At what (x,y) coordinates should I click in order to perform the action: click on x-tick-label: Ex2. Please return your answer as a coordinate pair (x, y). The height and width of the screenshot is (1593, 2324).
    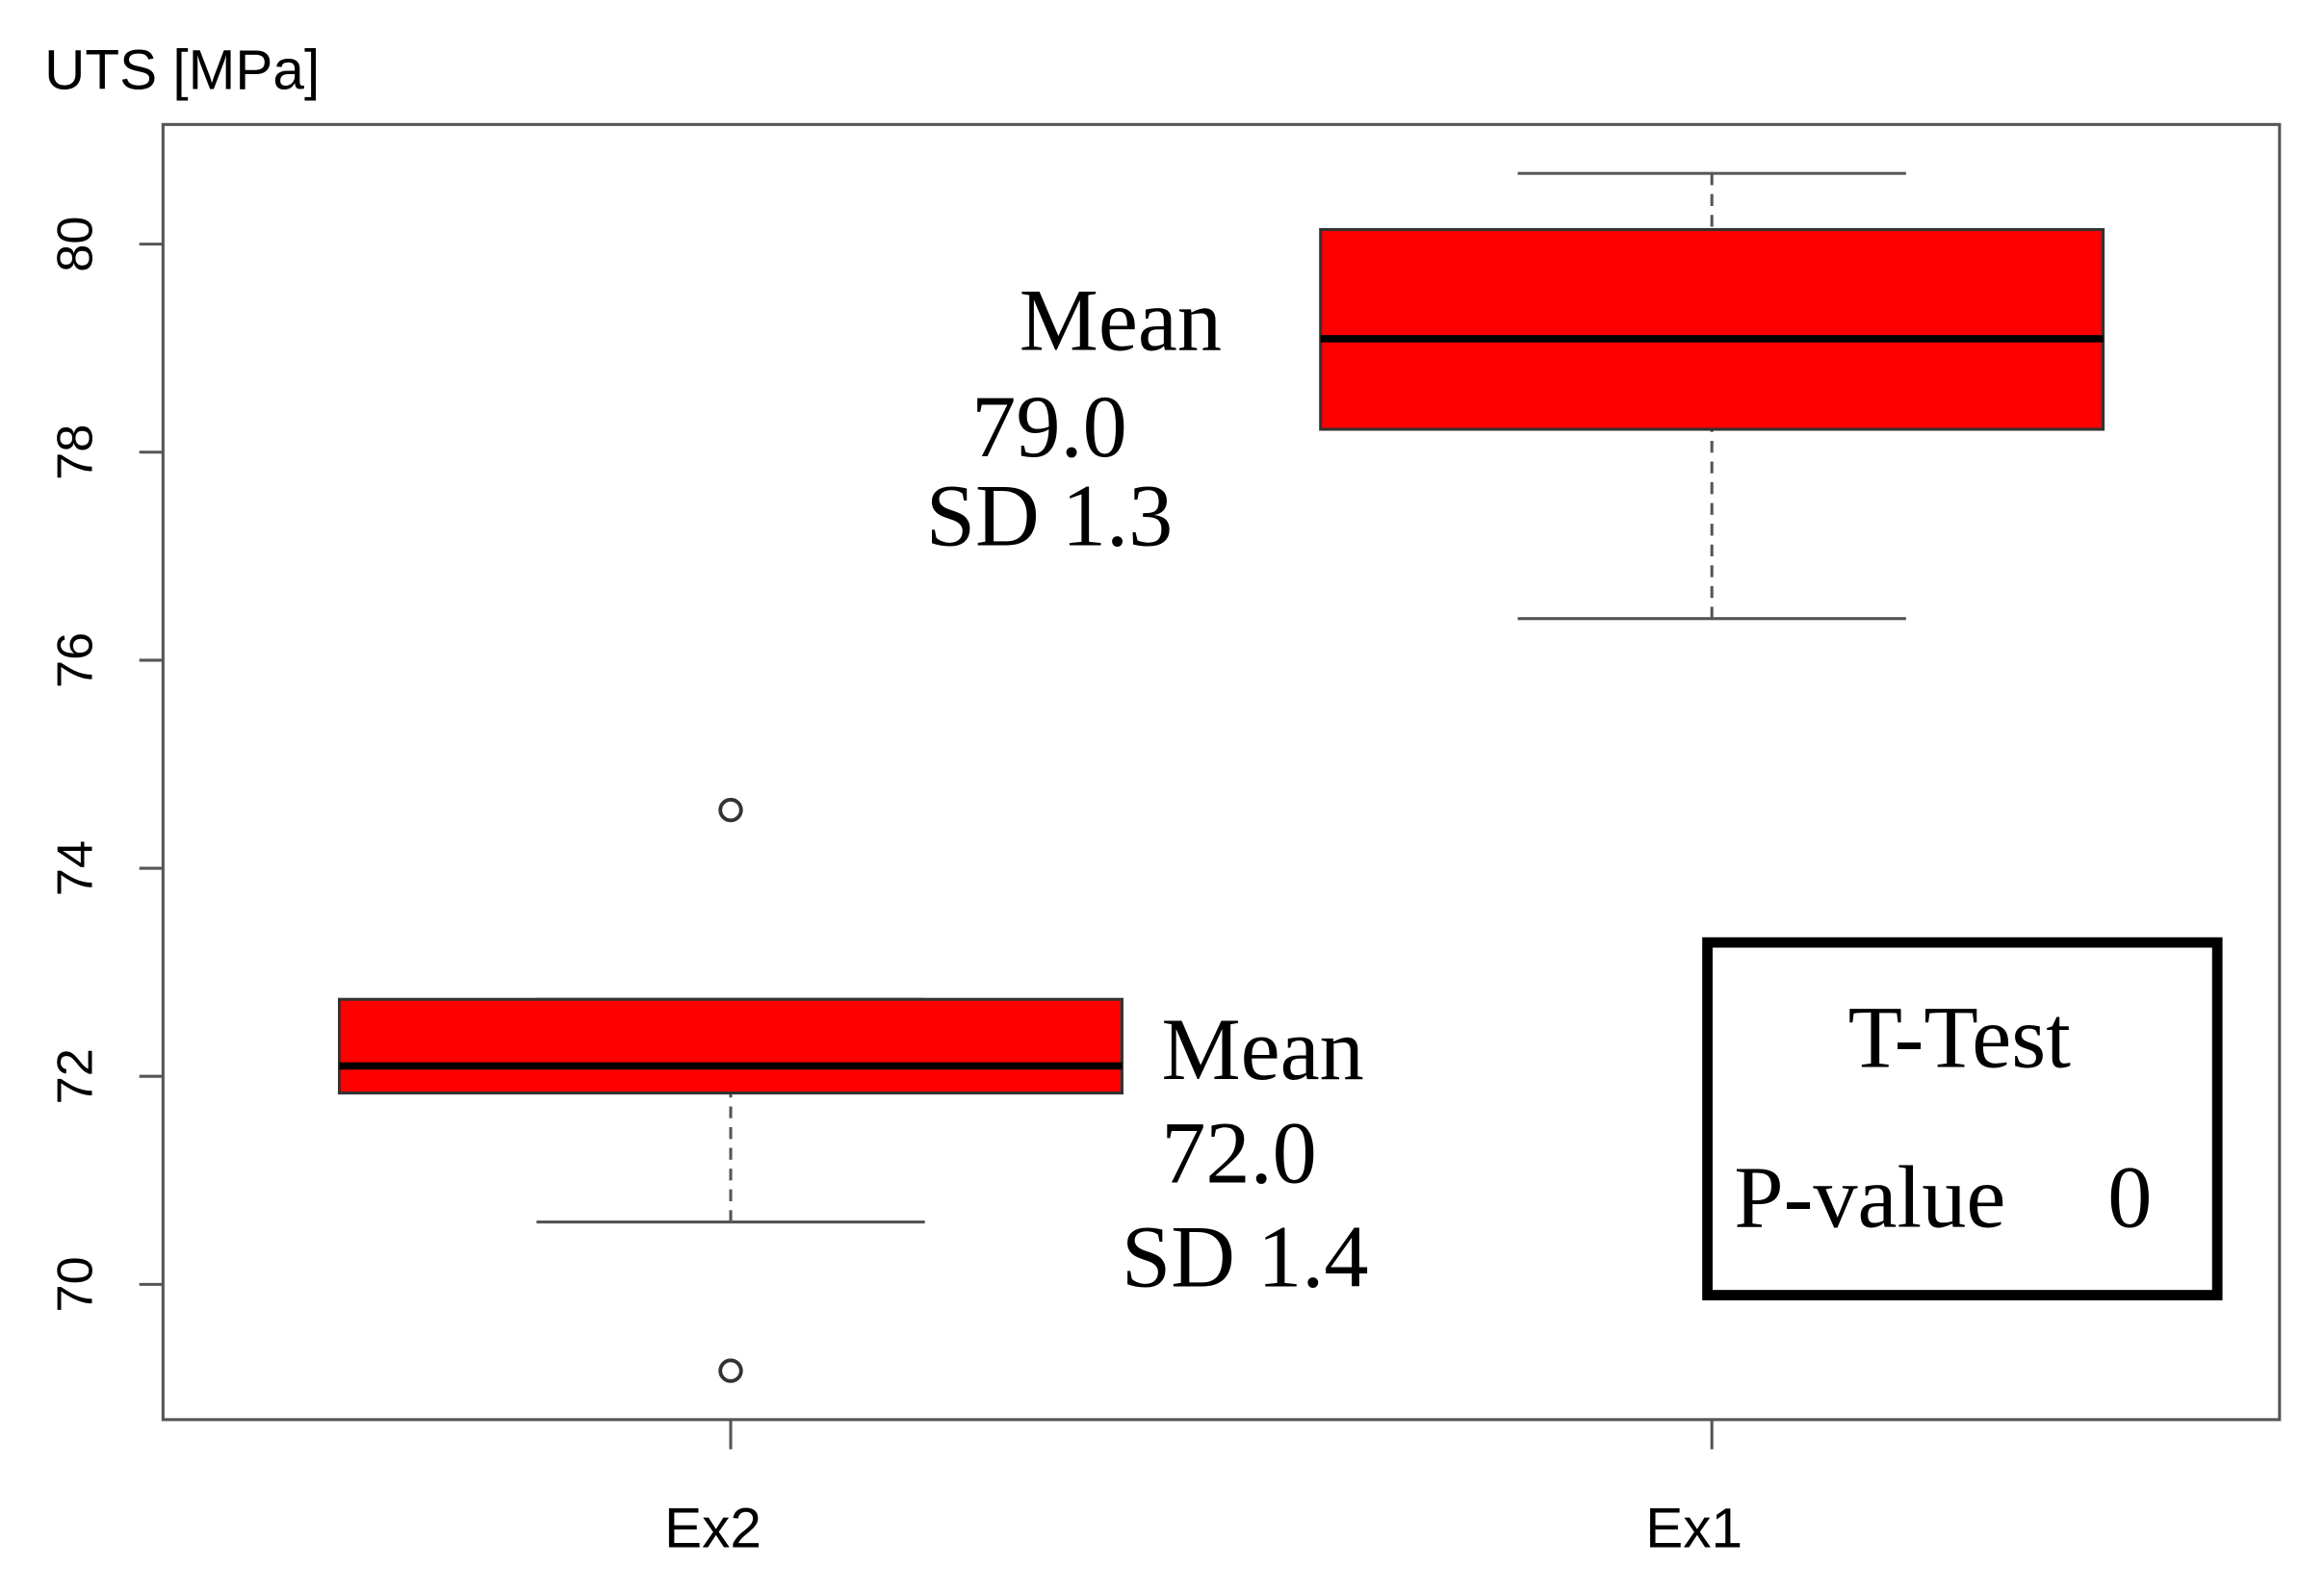
    Looking at the image, I should click on (713, 1528).